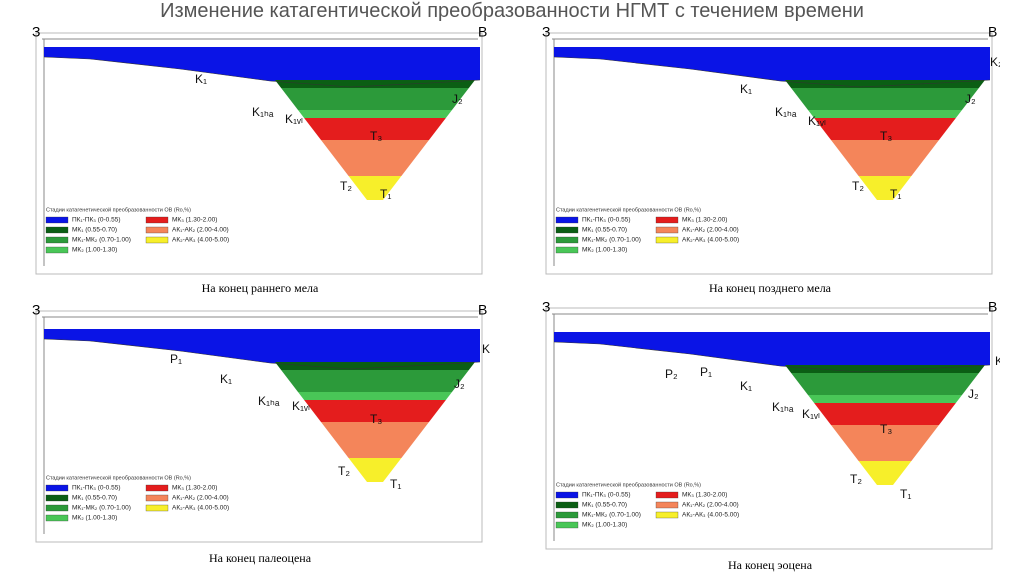  Describe the element at coordinates (260, 288) in the screenshot. I see `caption: На конец раннего мела` at that location.